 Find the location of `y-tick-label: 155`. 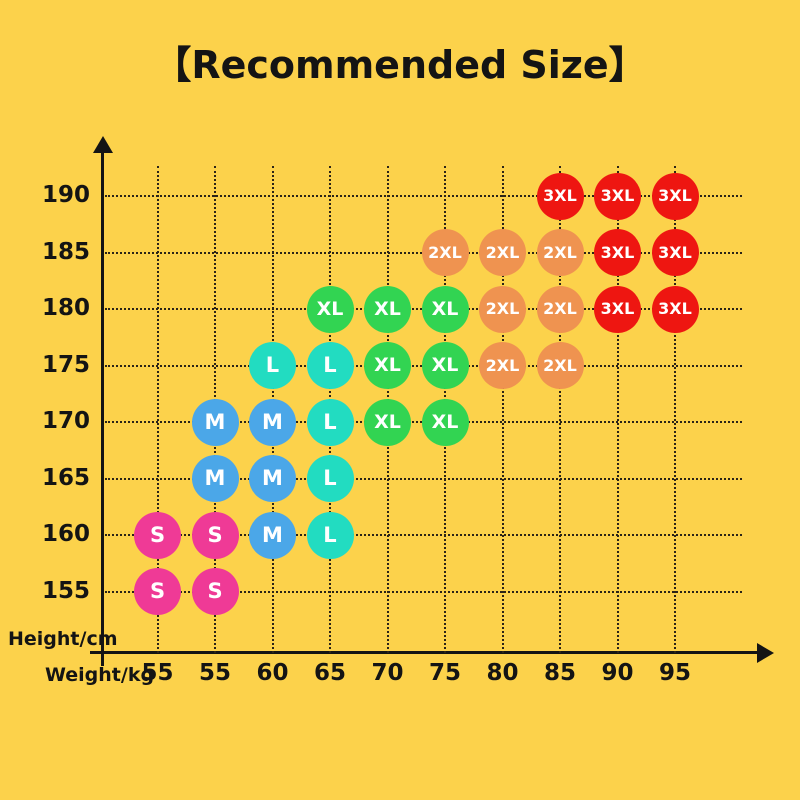

y-tick-label: 155 is located at coordinates (65, 590).